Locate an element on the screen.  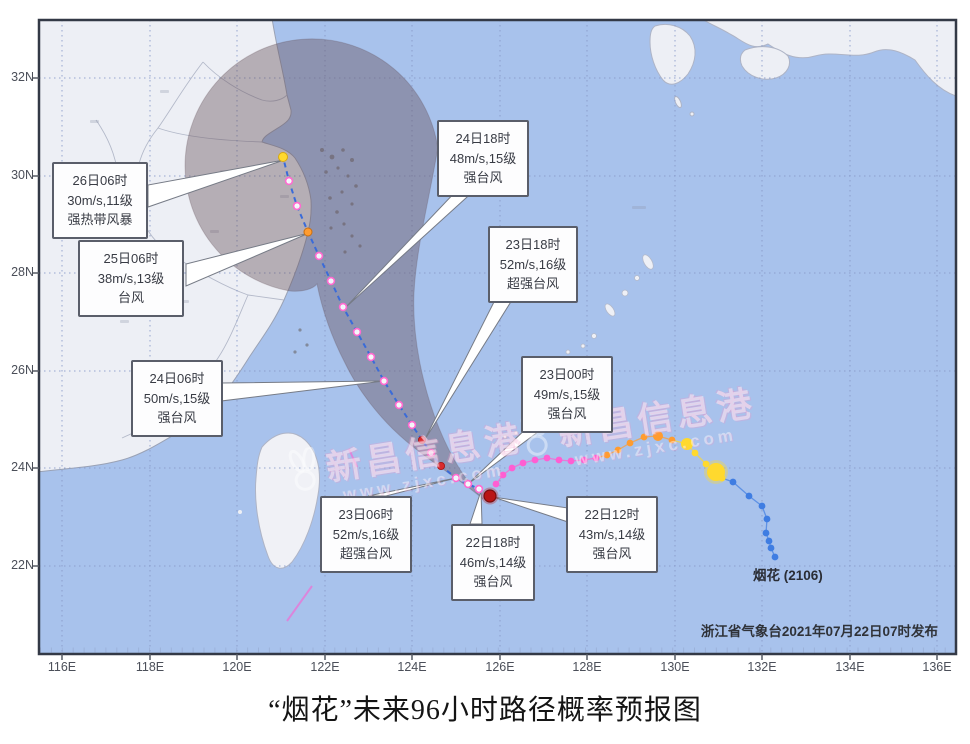
callout-time: 26日06时 is located at coordinates (100, 180).